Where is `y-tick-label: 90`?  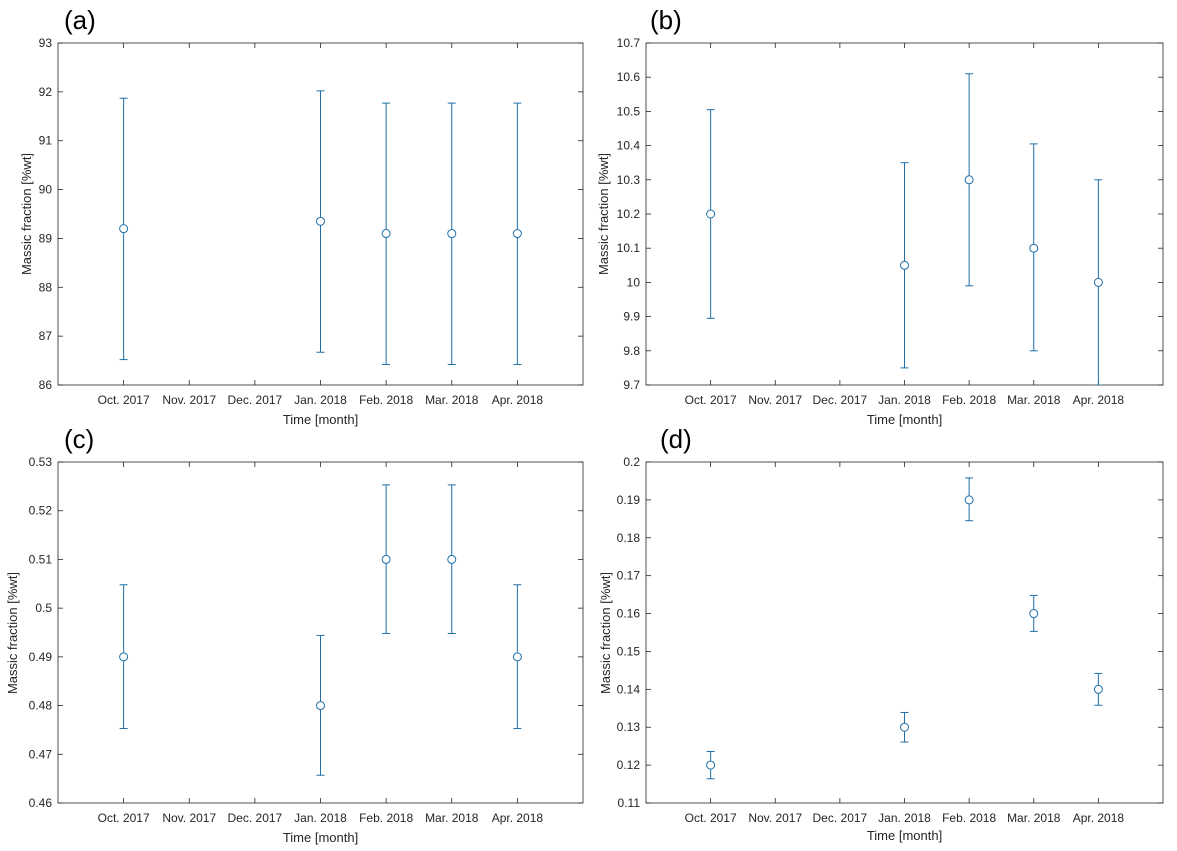 y-tick-label: 90 is located at coordinates (46, 190).